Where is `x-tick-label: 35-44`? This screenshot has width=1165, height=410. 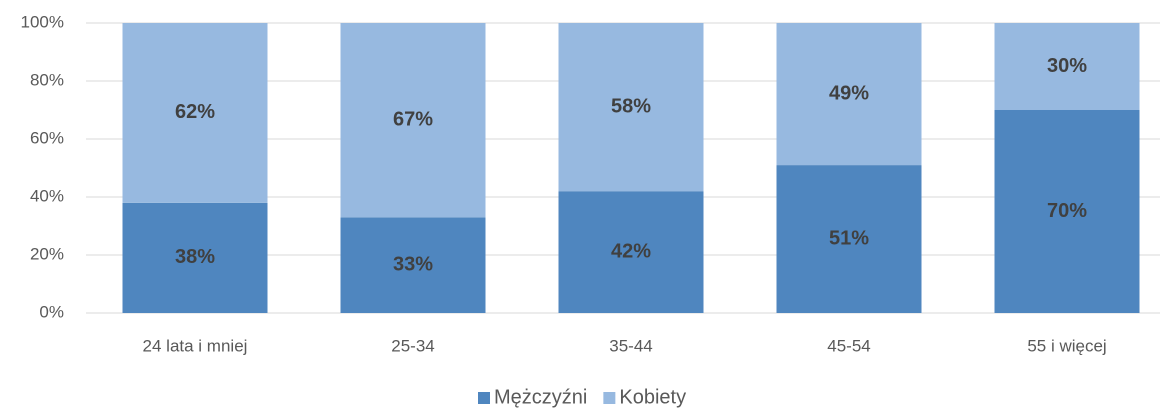
x-tick-label: 35-44 is located at coordinates (630, 345).